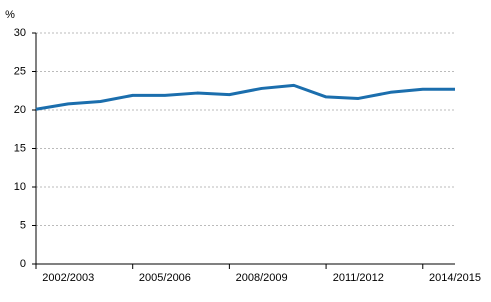 The height and width of the screenshot is (302, 491). What do you see at coordinates (455, 278) in the screenshot?
I see `x-tick-label: 2014/2015` at bounding box center [455, 278].